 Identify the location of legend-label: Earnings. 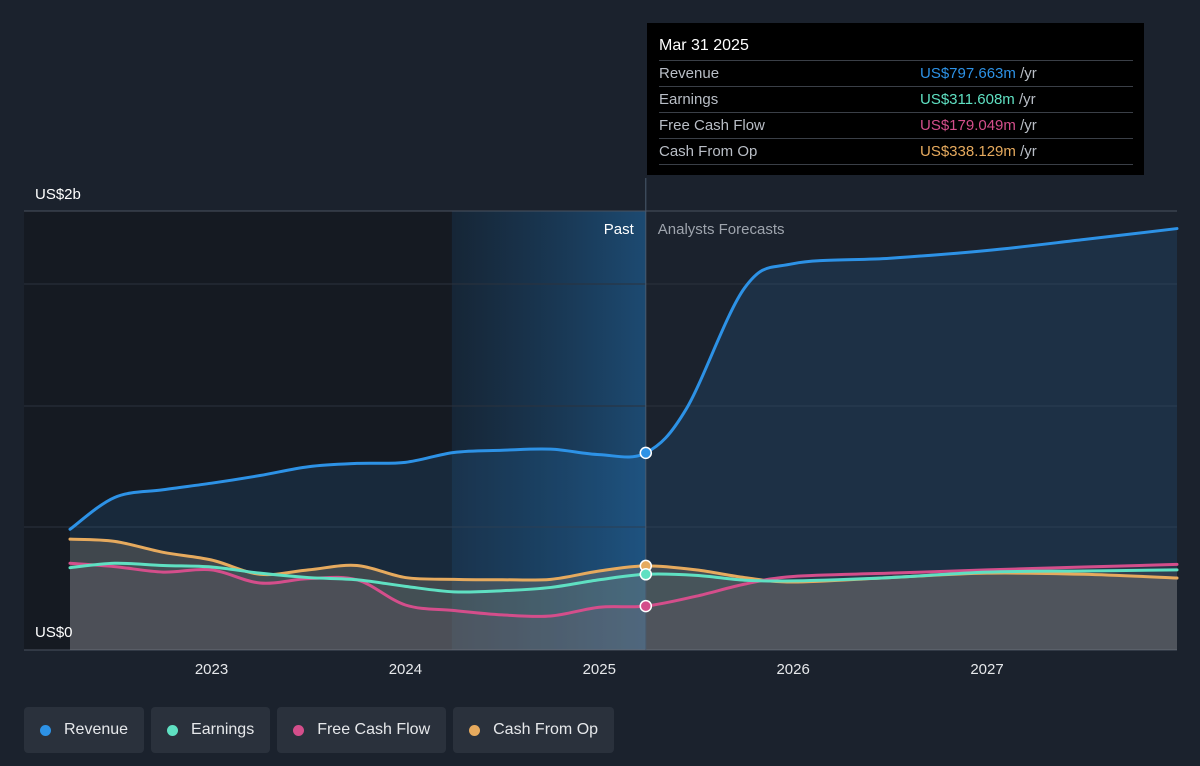
(223, 729).